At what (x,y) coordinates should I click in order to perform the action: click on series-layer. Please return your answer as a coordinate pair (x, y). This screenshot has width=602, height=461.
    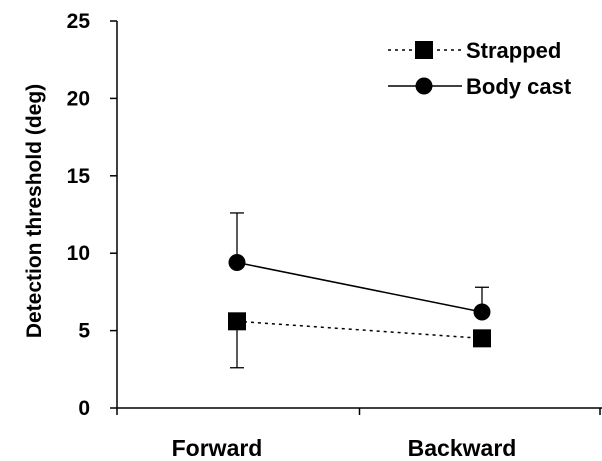
    Looking at the image, I should click on (359, 290).